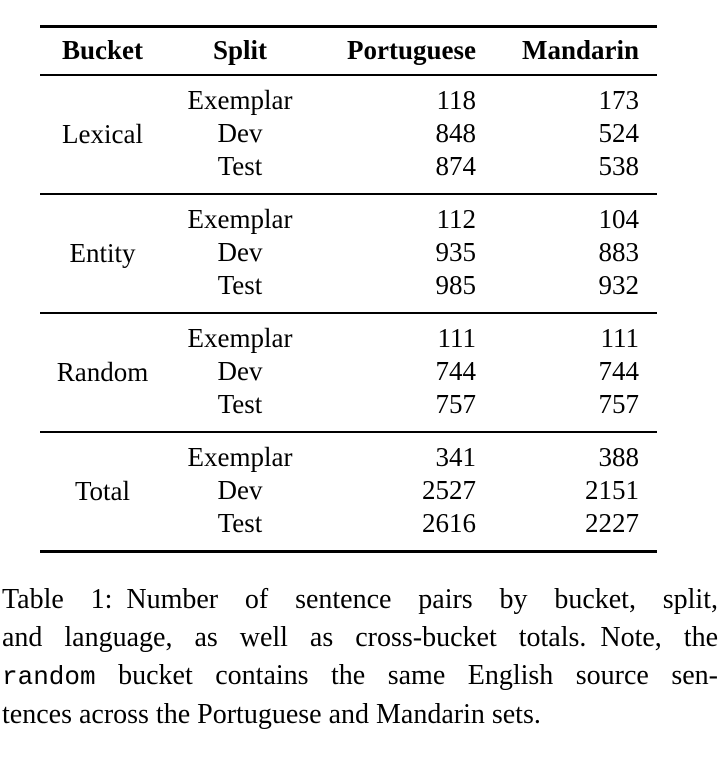  Describe the element at coordinates (348, 529) in the screenshot. I see `table-row: Test 2616 2227` at that location.